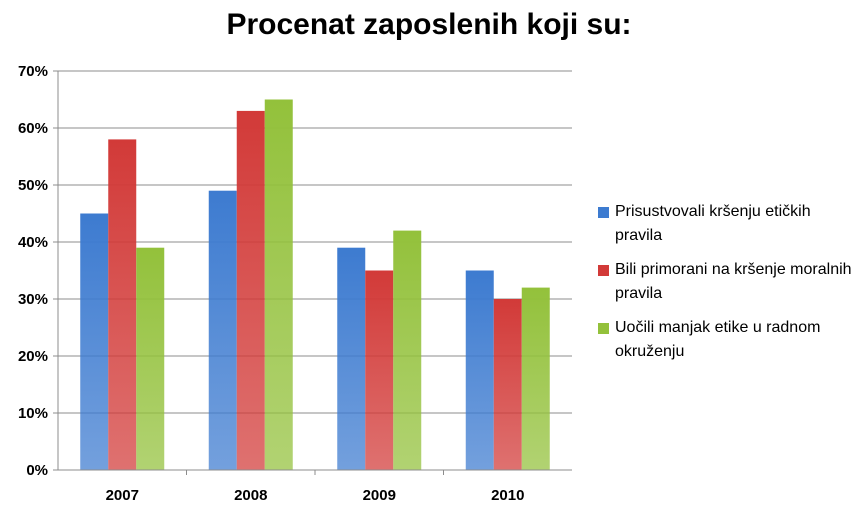 The height and width of the screenshot is (512, 858). What do you see at coordinates (507, 495) in the screenshot?
I see `x-tick-label: 2010` at bounding box center [507, 495].